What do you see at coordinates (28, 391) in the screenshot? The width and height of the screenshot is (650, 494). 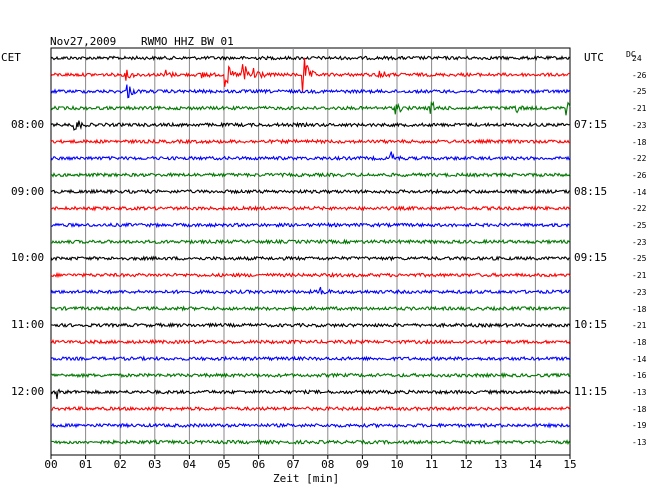 I see `left-time-label: 12:00` at bounding box center [28, 391].